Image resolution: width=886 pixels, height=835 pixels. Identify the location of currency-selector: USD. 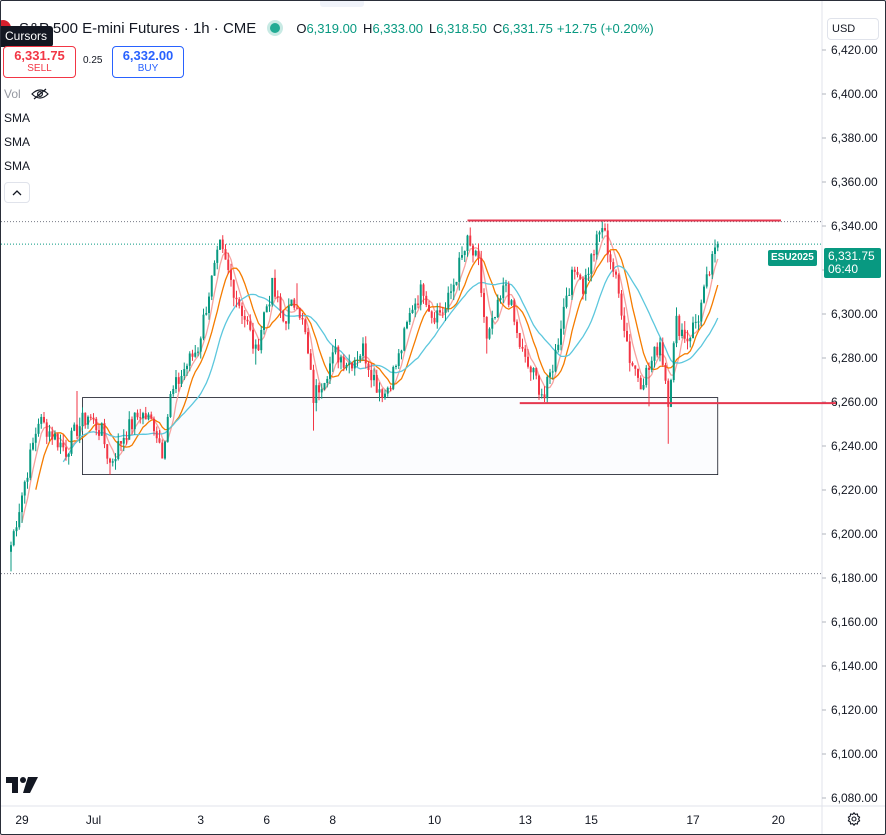
(853, 29).